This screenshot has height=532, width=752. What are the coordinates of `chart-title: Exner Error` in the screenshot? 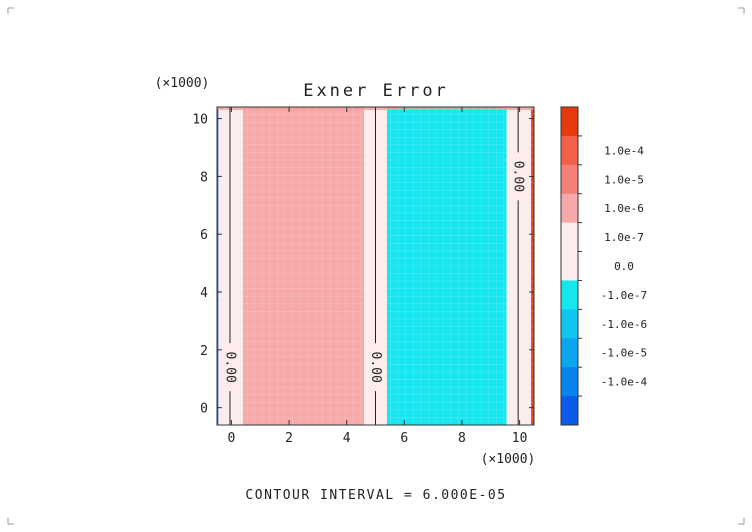 It's located at (376, 91).